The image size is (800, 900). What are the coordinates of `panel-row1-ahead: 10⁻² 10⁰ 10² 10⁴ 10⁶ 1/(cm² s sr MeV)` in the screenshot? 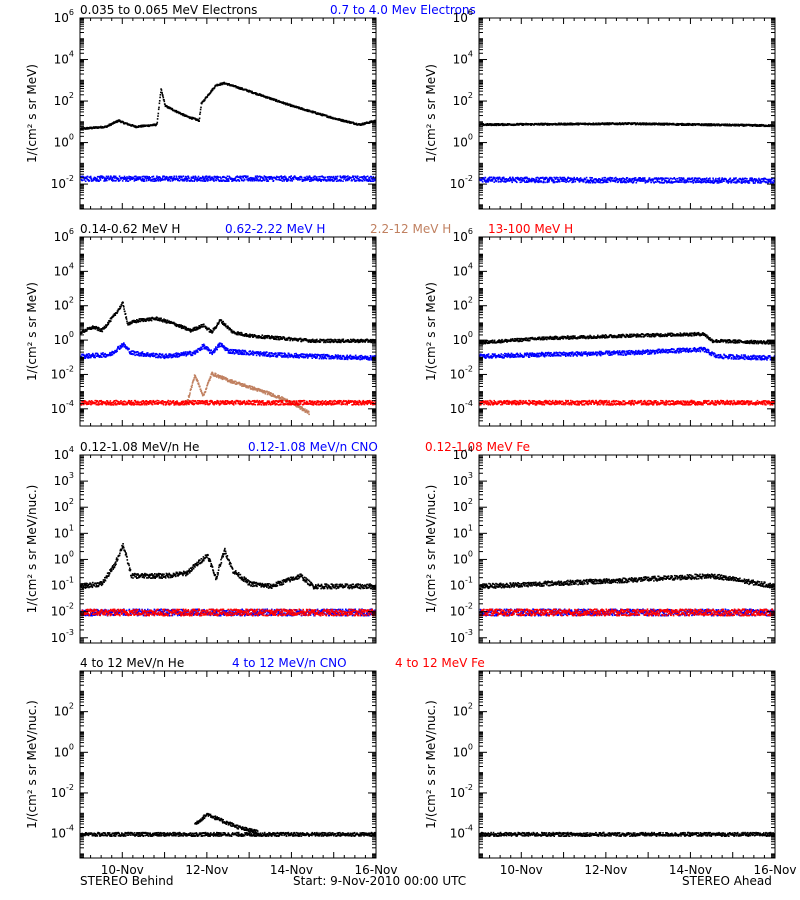 It's located at (600, 109).